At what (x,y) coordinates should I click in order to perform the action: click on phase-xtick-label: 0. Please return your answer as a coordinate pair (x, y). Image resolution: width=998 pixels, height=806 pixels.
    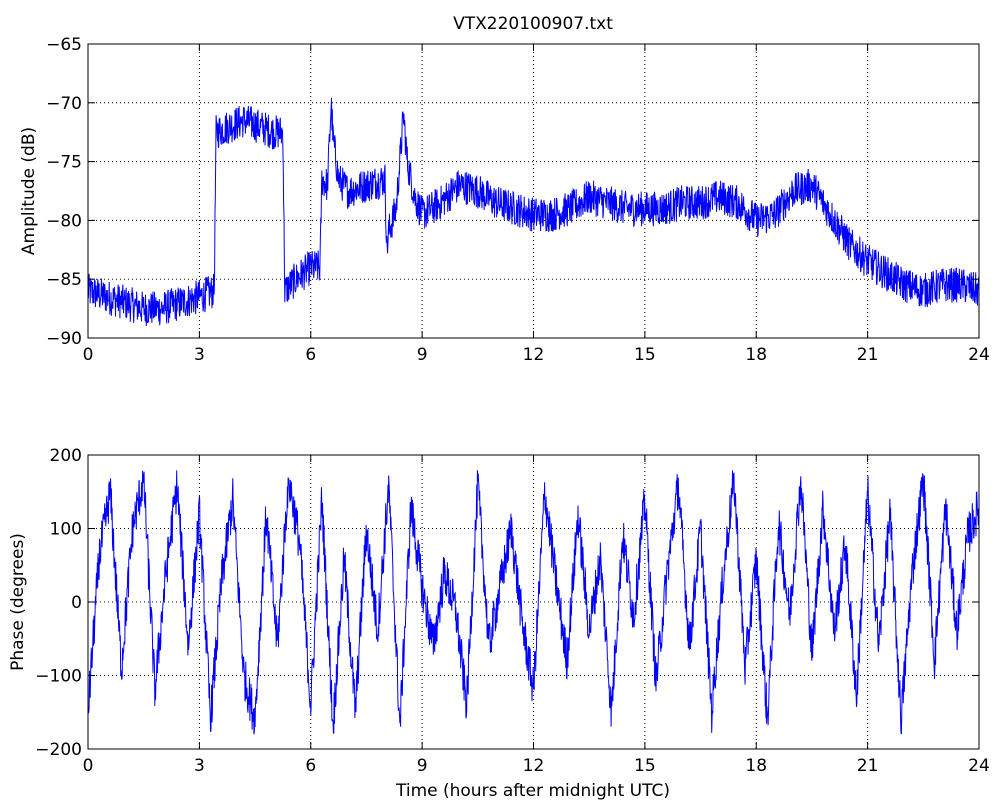
    Looking at the image, I should click on (88, 766).